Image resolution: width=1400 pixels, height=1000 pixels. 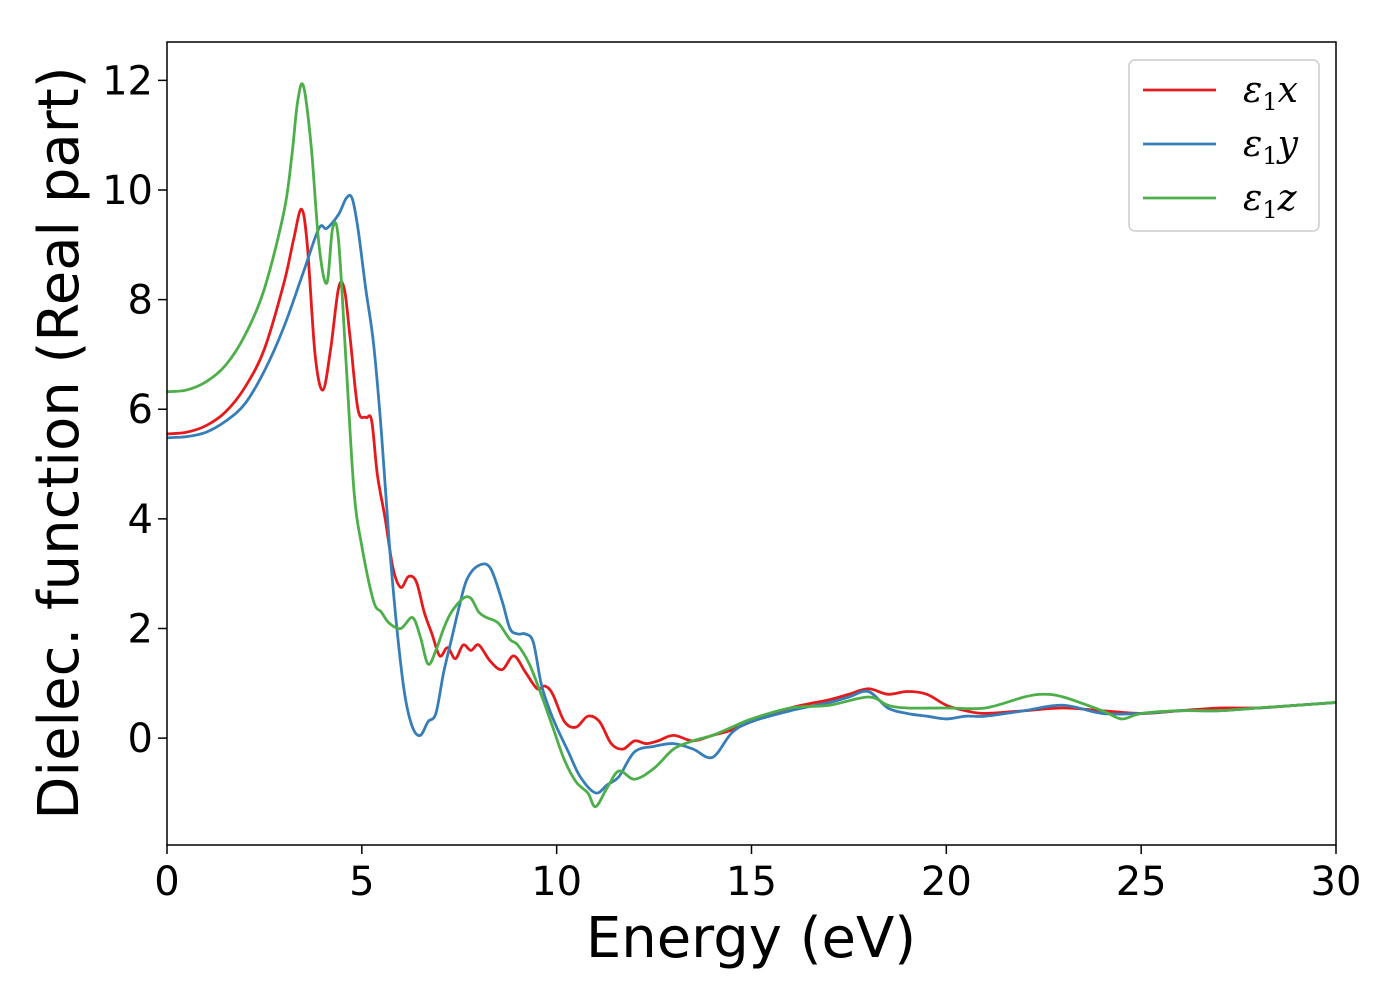 What do you see at coordinates (946, 882) in the screenshot?
I see `x-tick-label: 20` at bounding box center [946, 882].